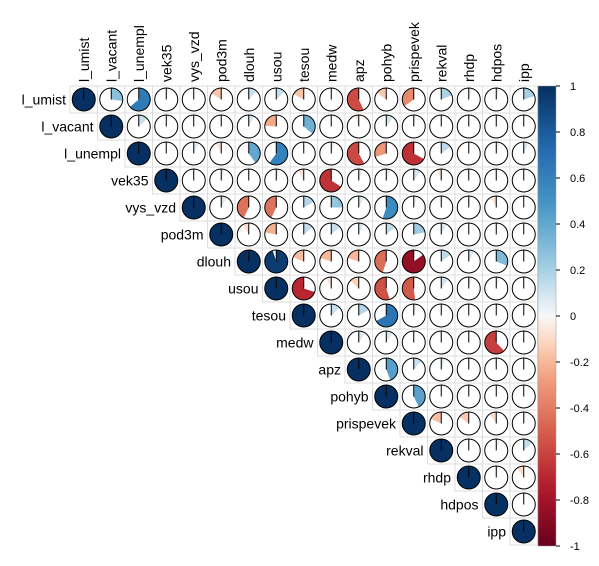 The image size is (599, 566). I want to click on column-label: pod3m, so click(221, 60).